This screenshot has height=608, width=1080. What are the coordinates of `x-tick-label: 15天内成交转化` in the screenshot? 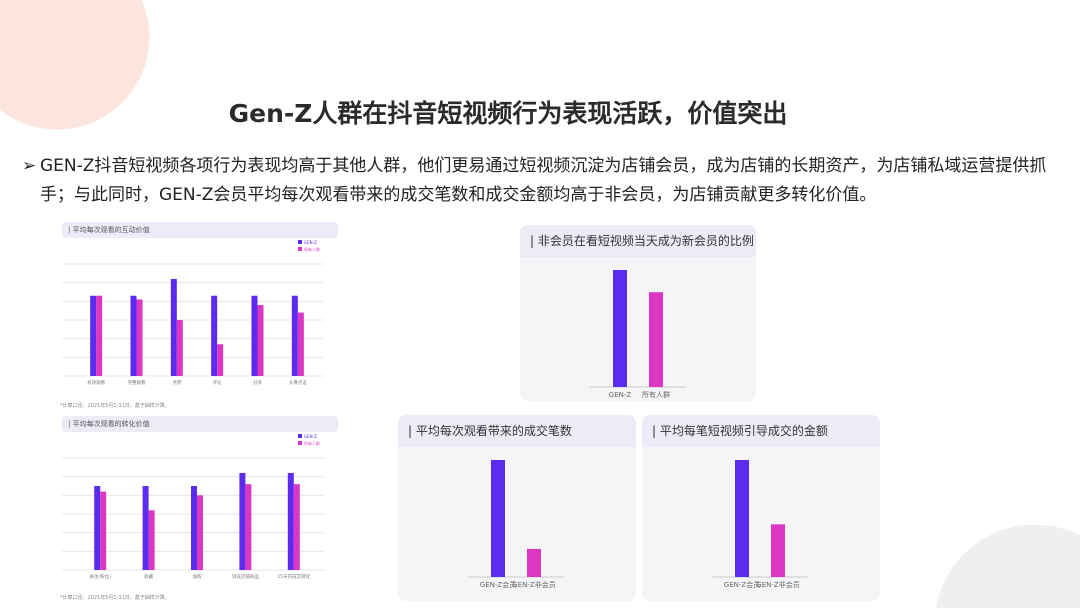 It's located at (293, 576).